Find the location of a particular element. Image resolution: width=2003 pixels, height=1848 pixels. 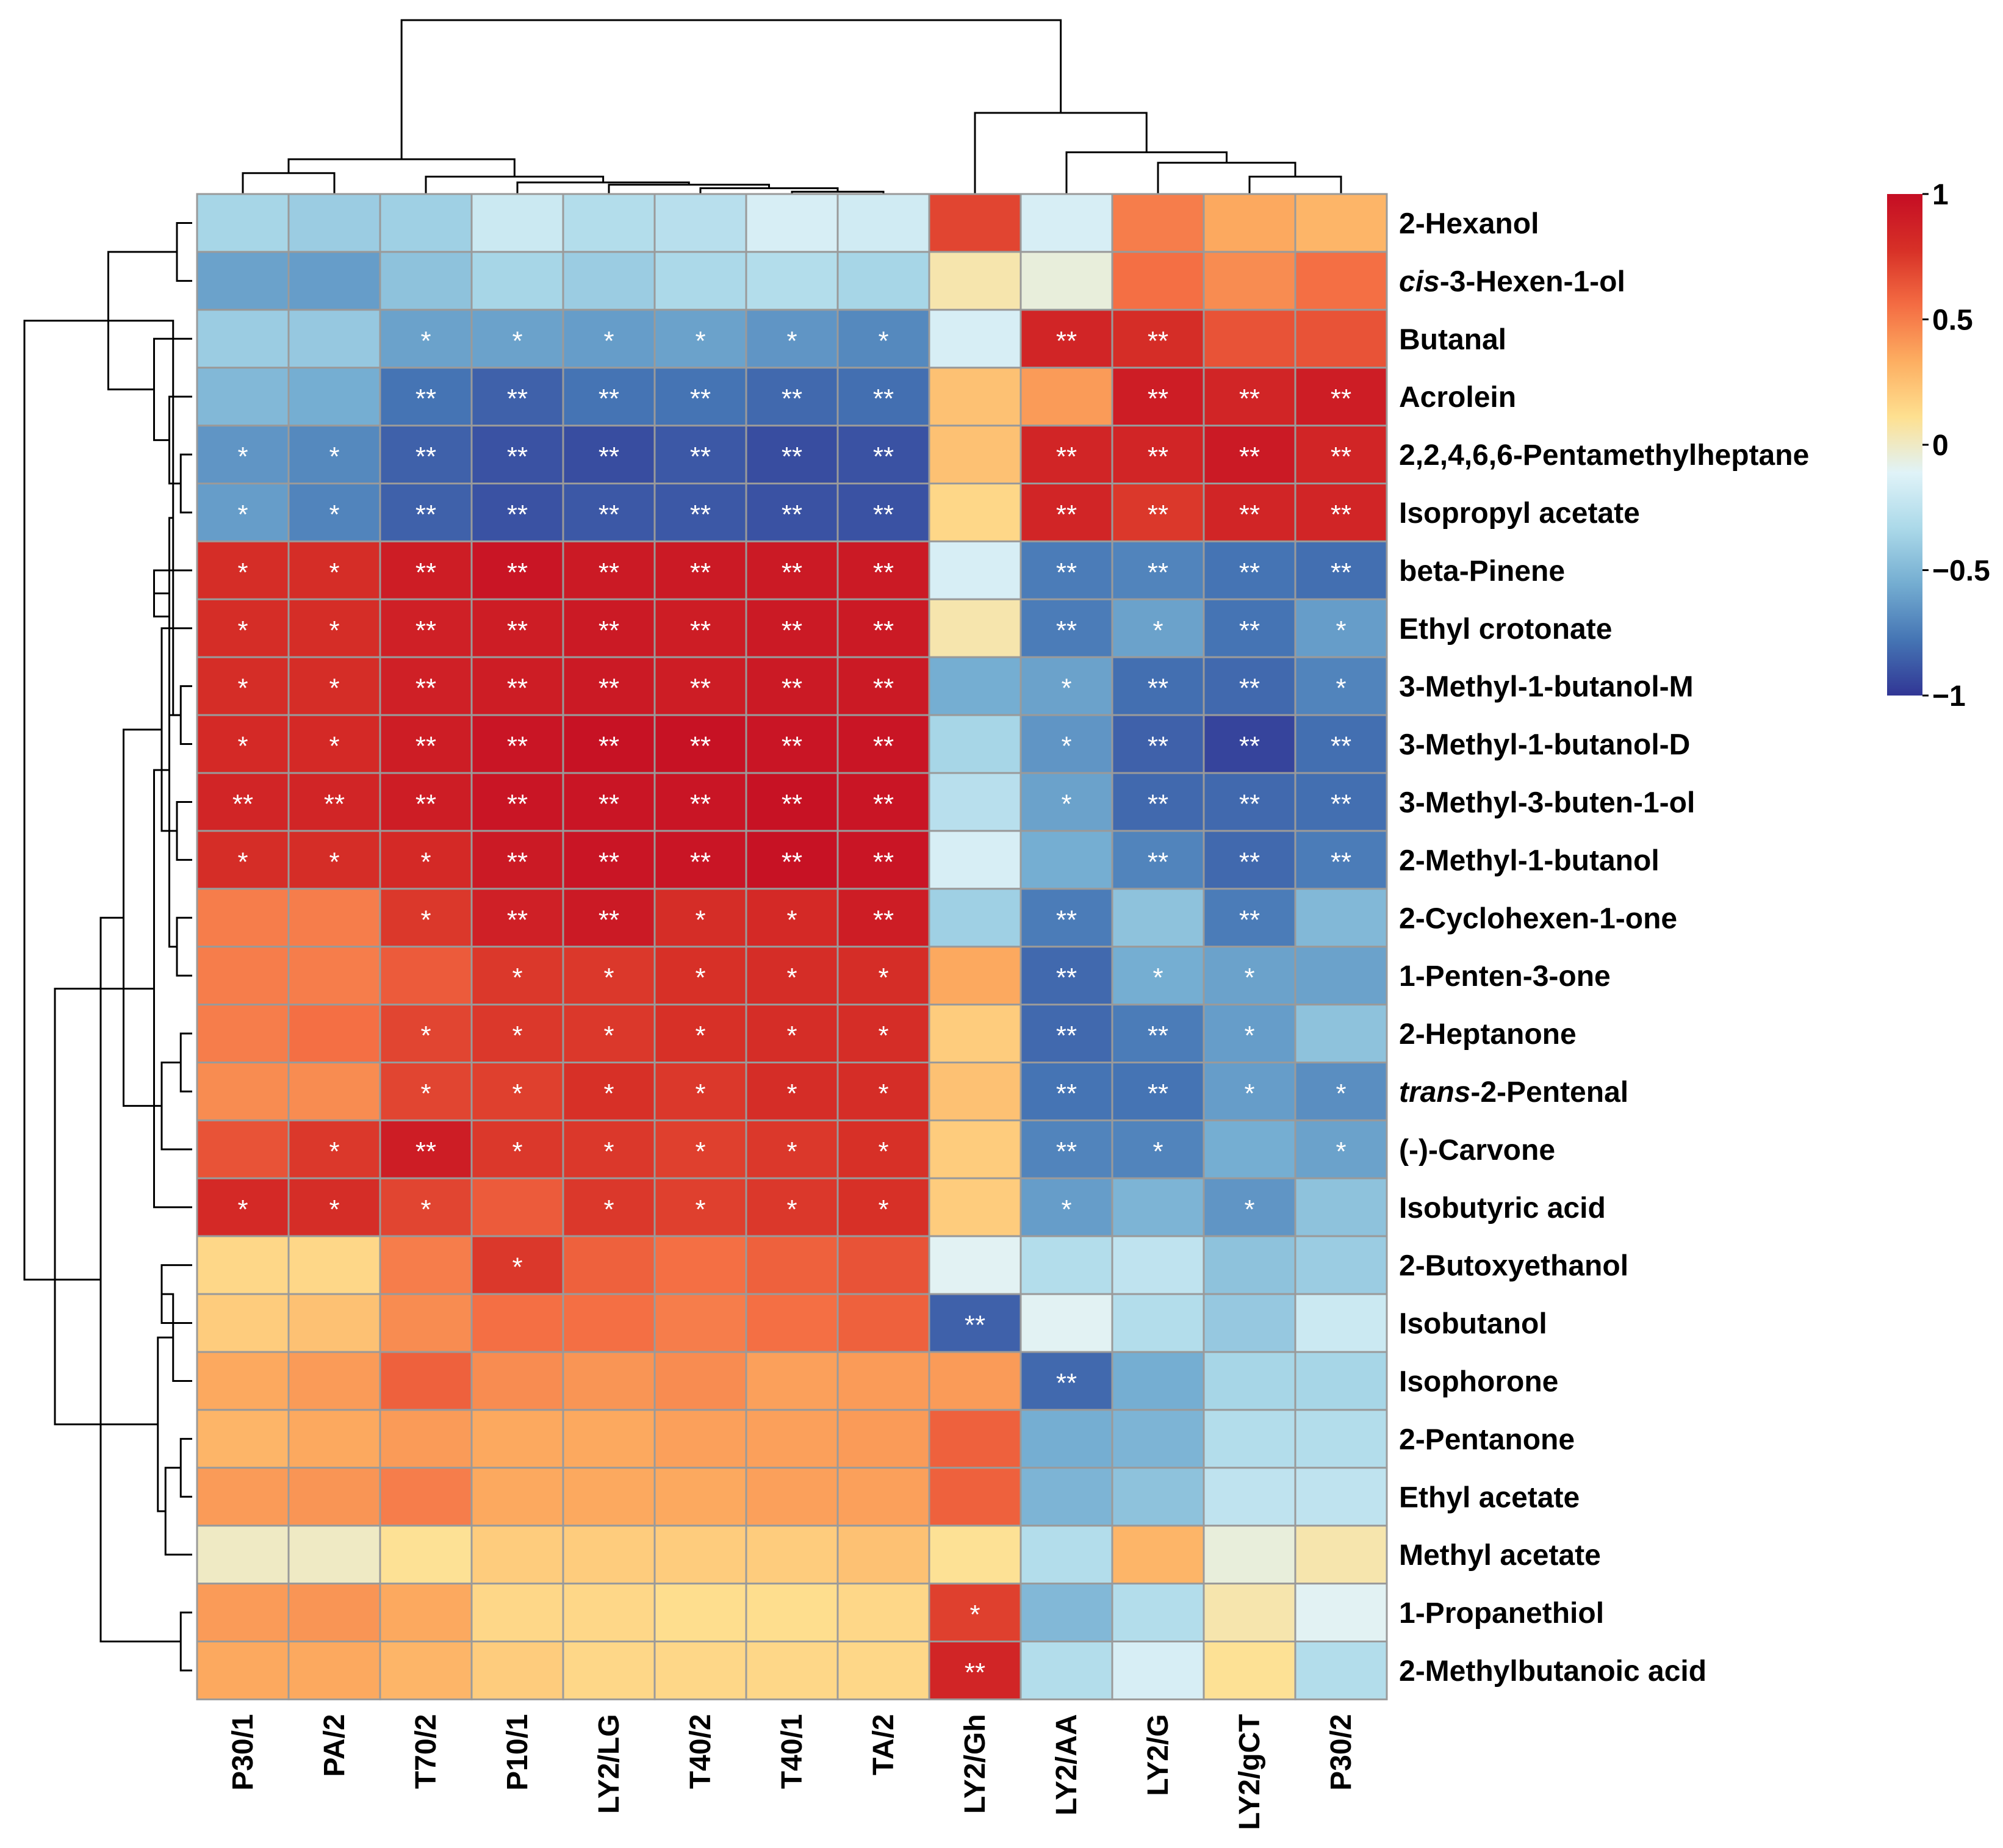

column-label: T70/2 is located at coordinates (426, 1752).